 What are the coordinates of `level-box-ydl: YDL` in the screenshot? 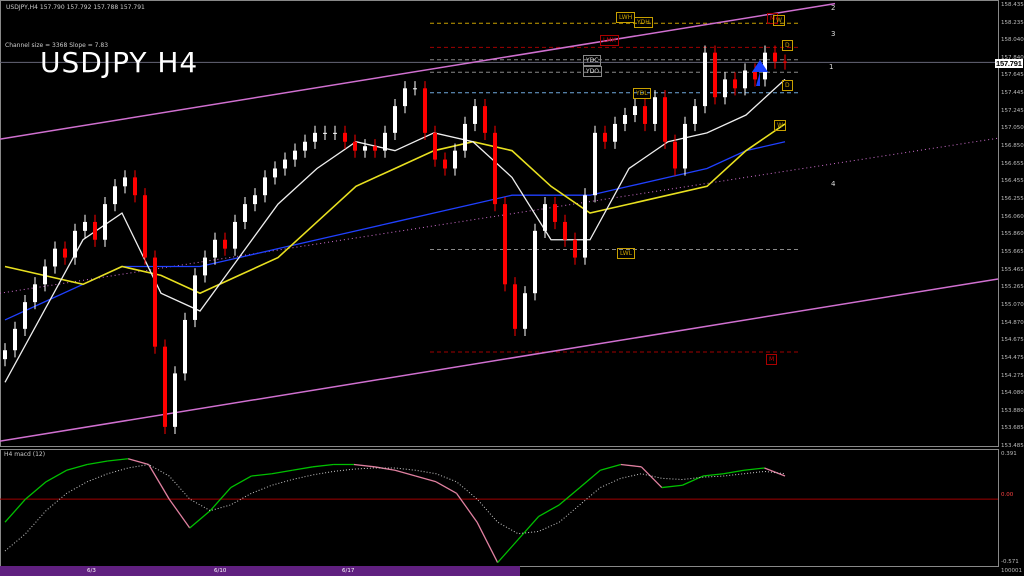 It's located at (642, 93).